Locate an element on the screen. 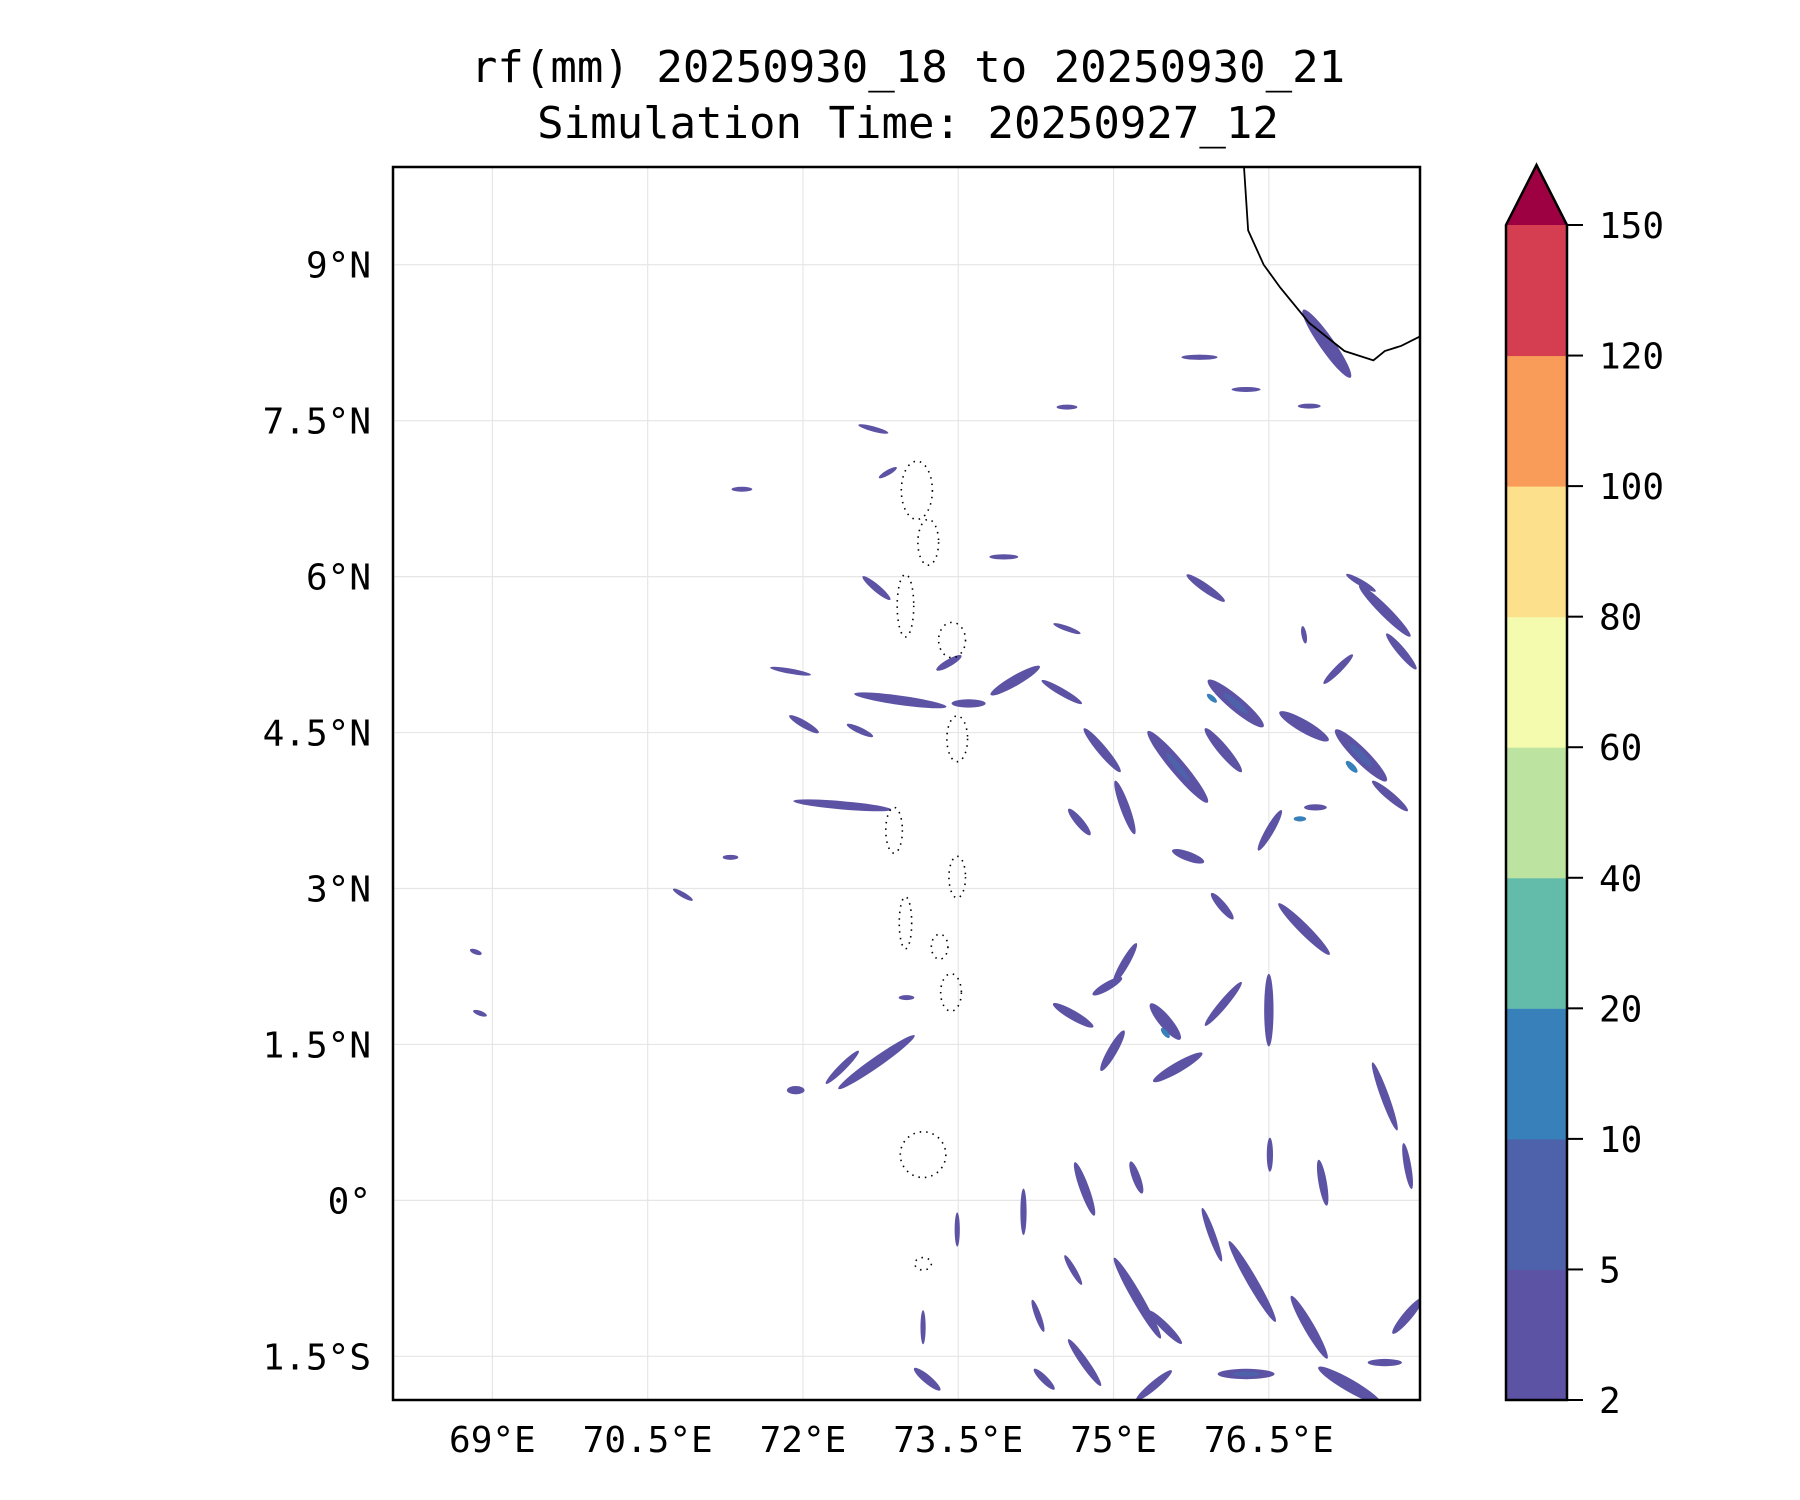 The height and width of the screenshot is (1500, 1800). colorbar-tick-label: 2 is located at coordinates (1610, 1401).